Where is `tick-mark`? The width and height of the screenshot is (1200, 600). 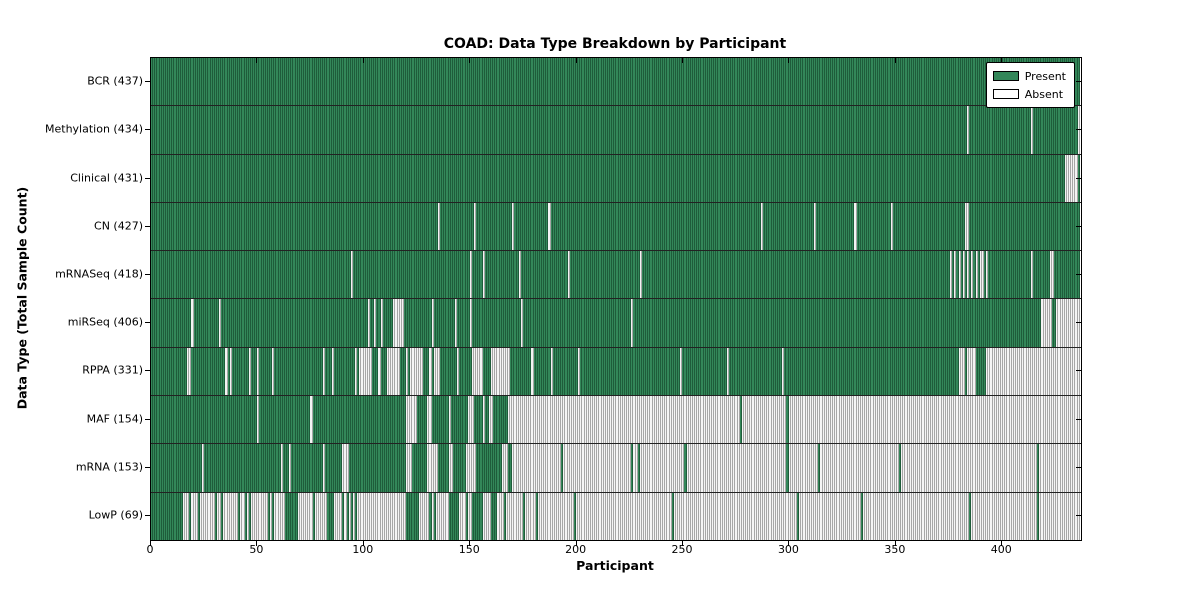 tick-mark is located at coordinates (1078, 371).